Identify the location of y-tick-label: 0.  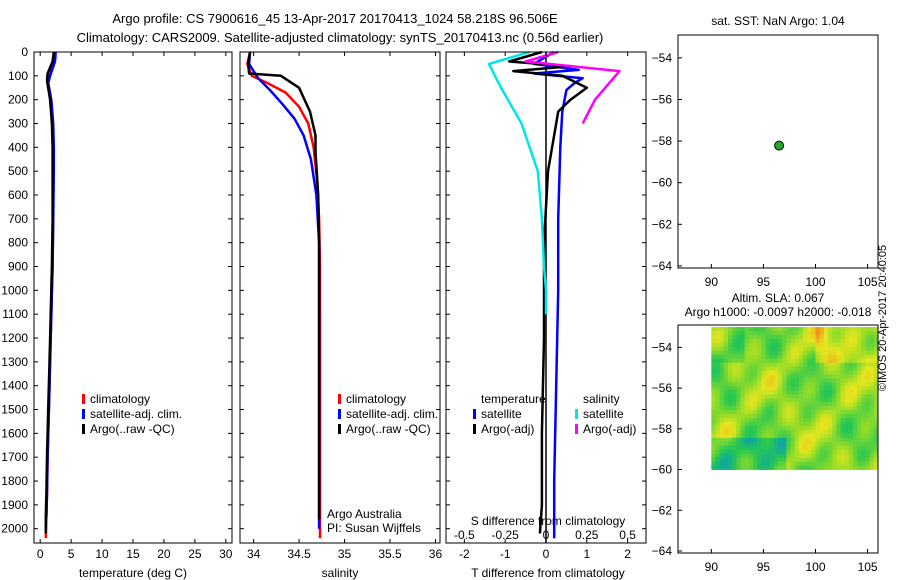
(24, 52).